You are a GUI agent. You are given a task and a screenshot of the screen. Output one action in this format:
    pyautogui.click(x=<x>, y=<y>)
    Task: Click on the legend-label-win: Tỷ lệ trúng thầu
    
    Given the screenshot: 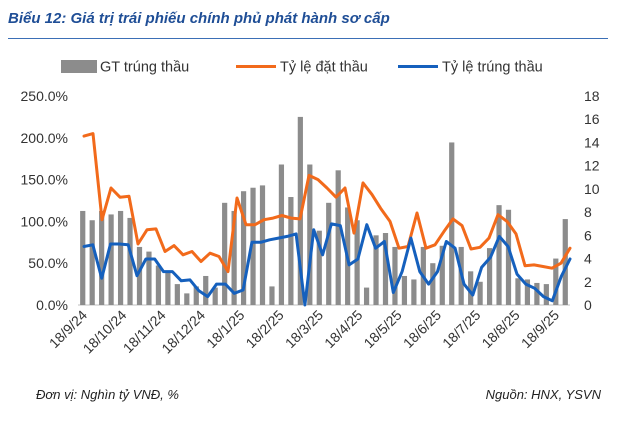 What is the action you would take?
    pyautogui.click(x=492, y=68)
    